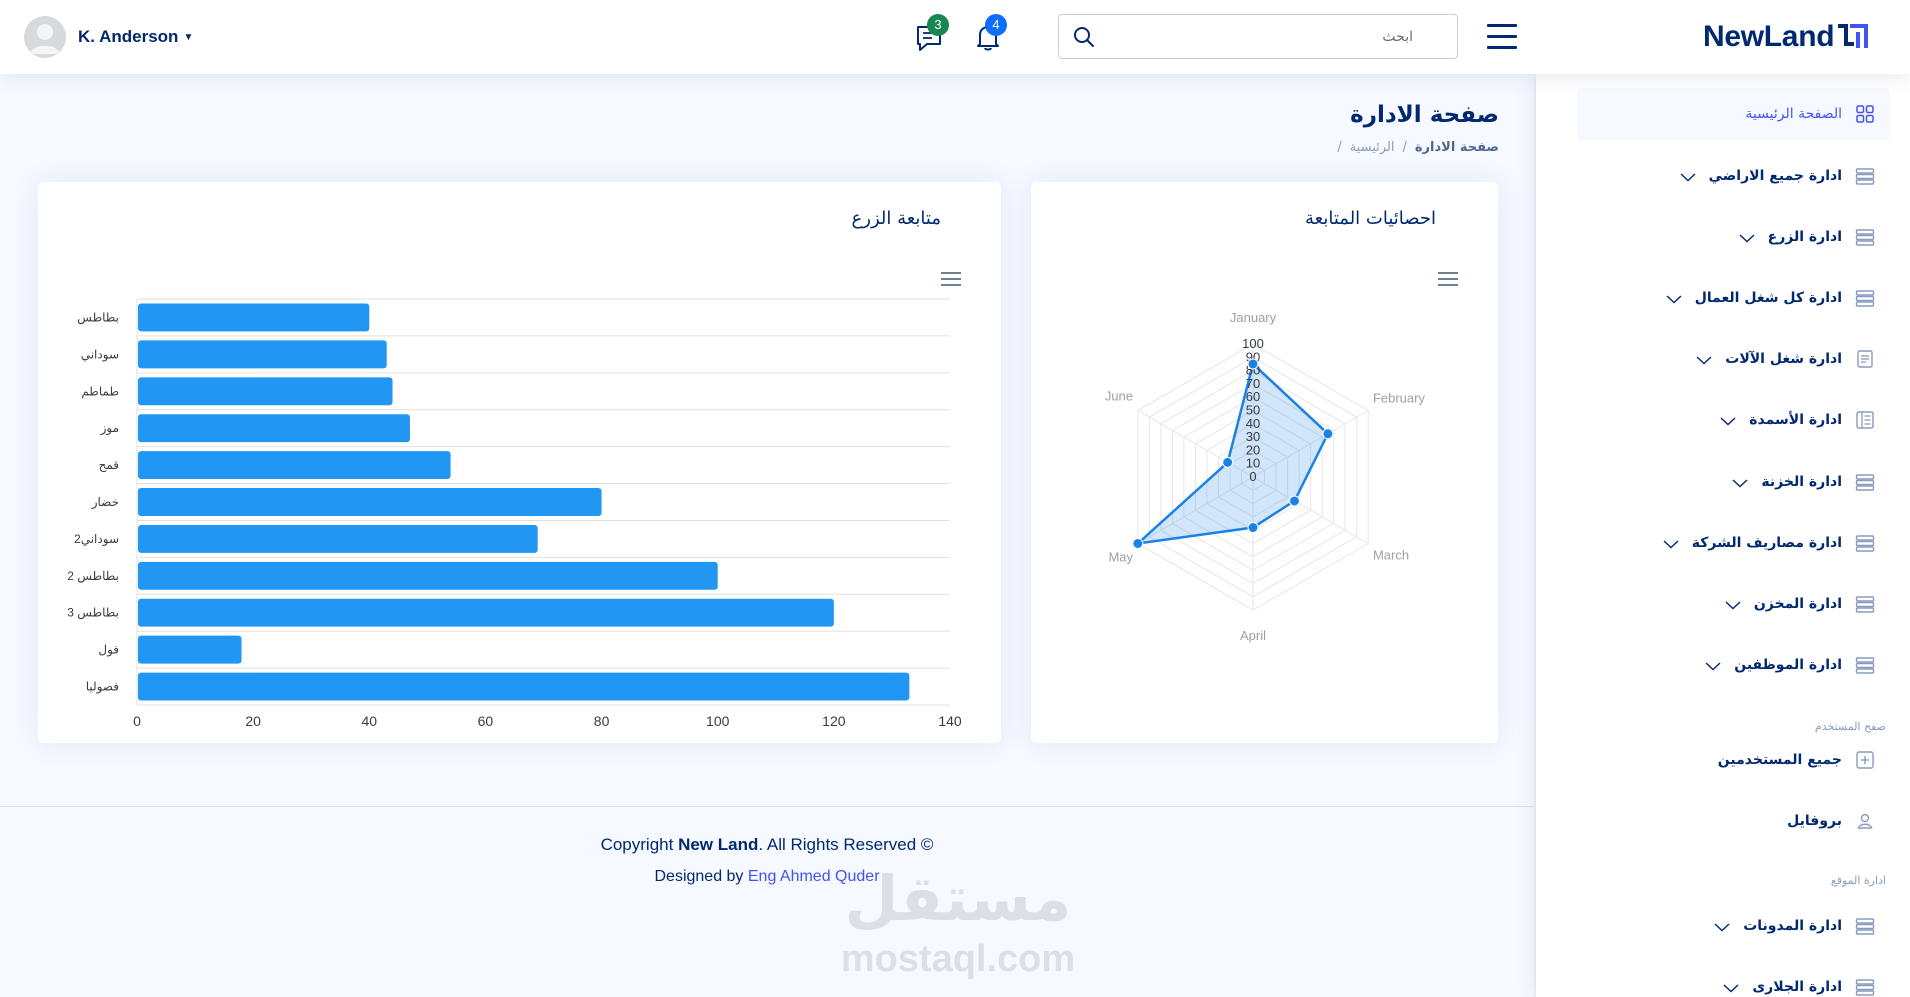 This screenshot has width=1910, height=997. What do you see at coordinates (1769, 36) in the screenshot?
I see `logo-text: NewLand` at bounding box center [1769, 36].